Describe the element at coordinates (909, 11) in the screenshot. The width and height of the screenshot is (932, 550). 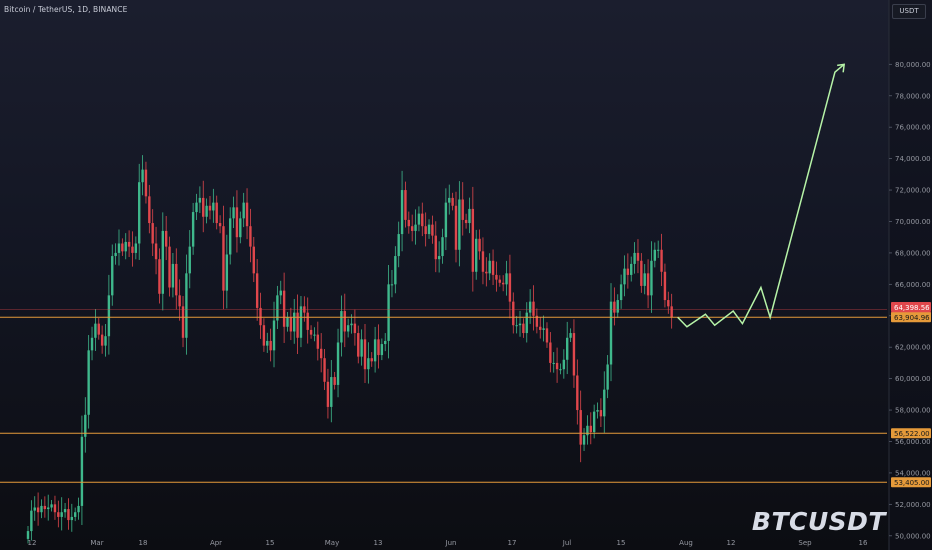
I see `currency-button: USDT` at that location.